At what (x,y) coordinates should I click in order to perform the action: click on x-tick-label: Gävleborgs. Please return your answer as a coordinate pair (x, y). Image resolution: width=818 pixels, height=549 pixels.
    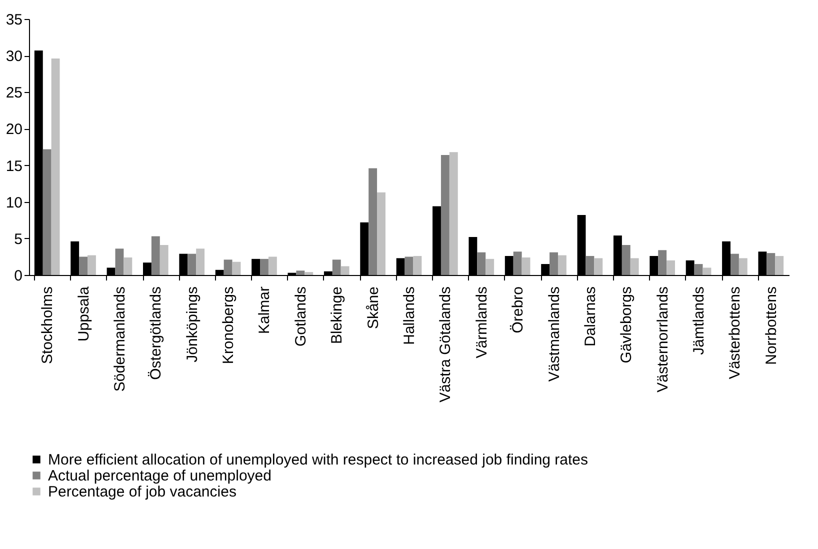
    Looking at the image, I should click on (627, 325).